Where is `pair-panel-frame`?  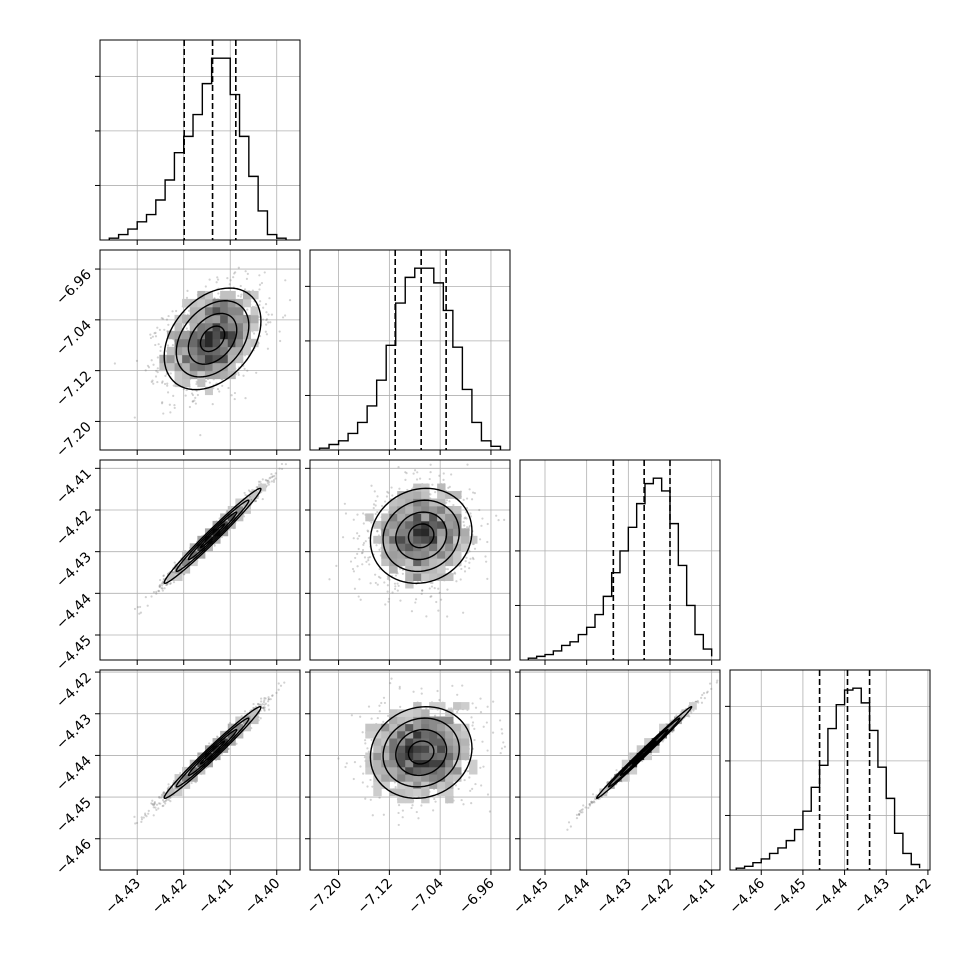
pair-panel-frame is located at coordinates (200, 350).